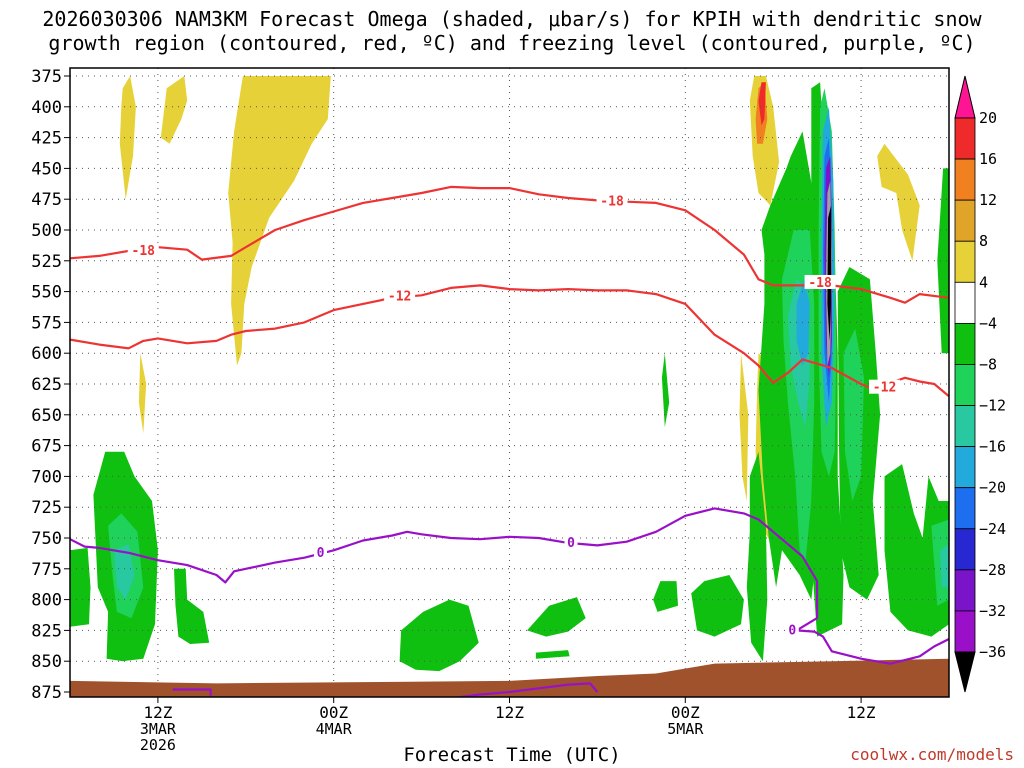  What do you see at coordinates (965, 97) in the screenshot?
I see `colorbar-max-arrow` at bounding box center [965, 97].